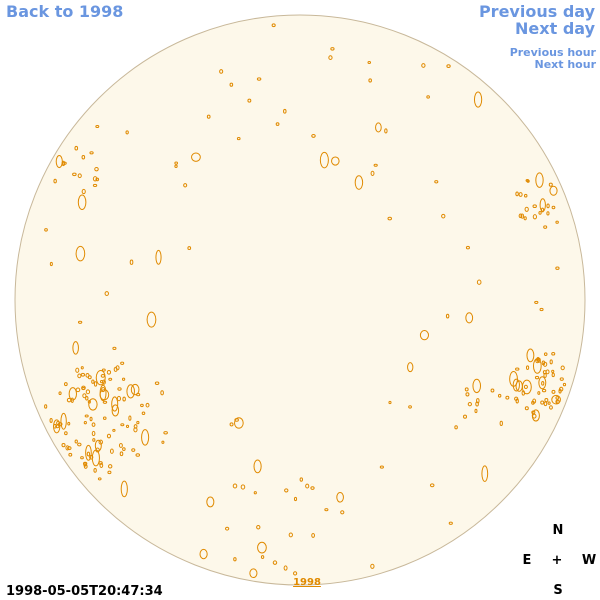  I want to click on year-link: 1998, so click(307, 582).